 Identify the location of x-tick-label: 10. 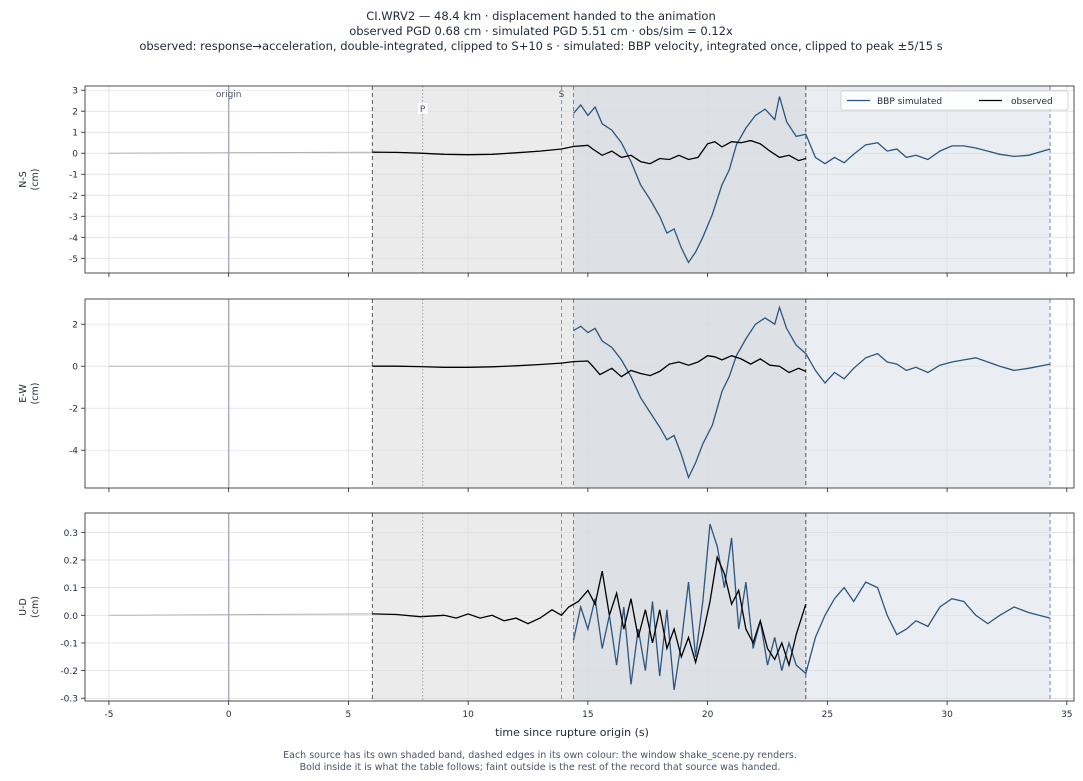
(468, 715).